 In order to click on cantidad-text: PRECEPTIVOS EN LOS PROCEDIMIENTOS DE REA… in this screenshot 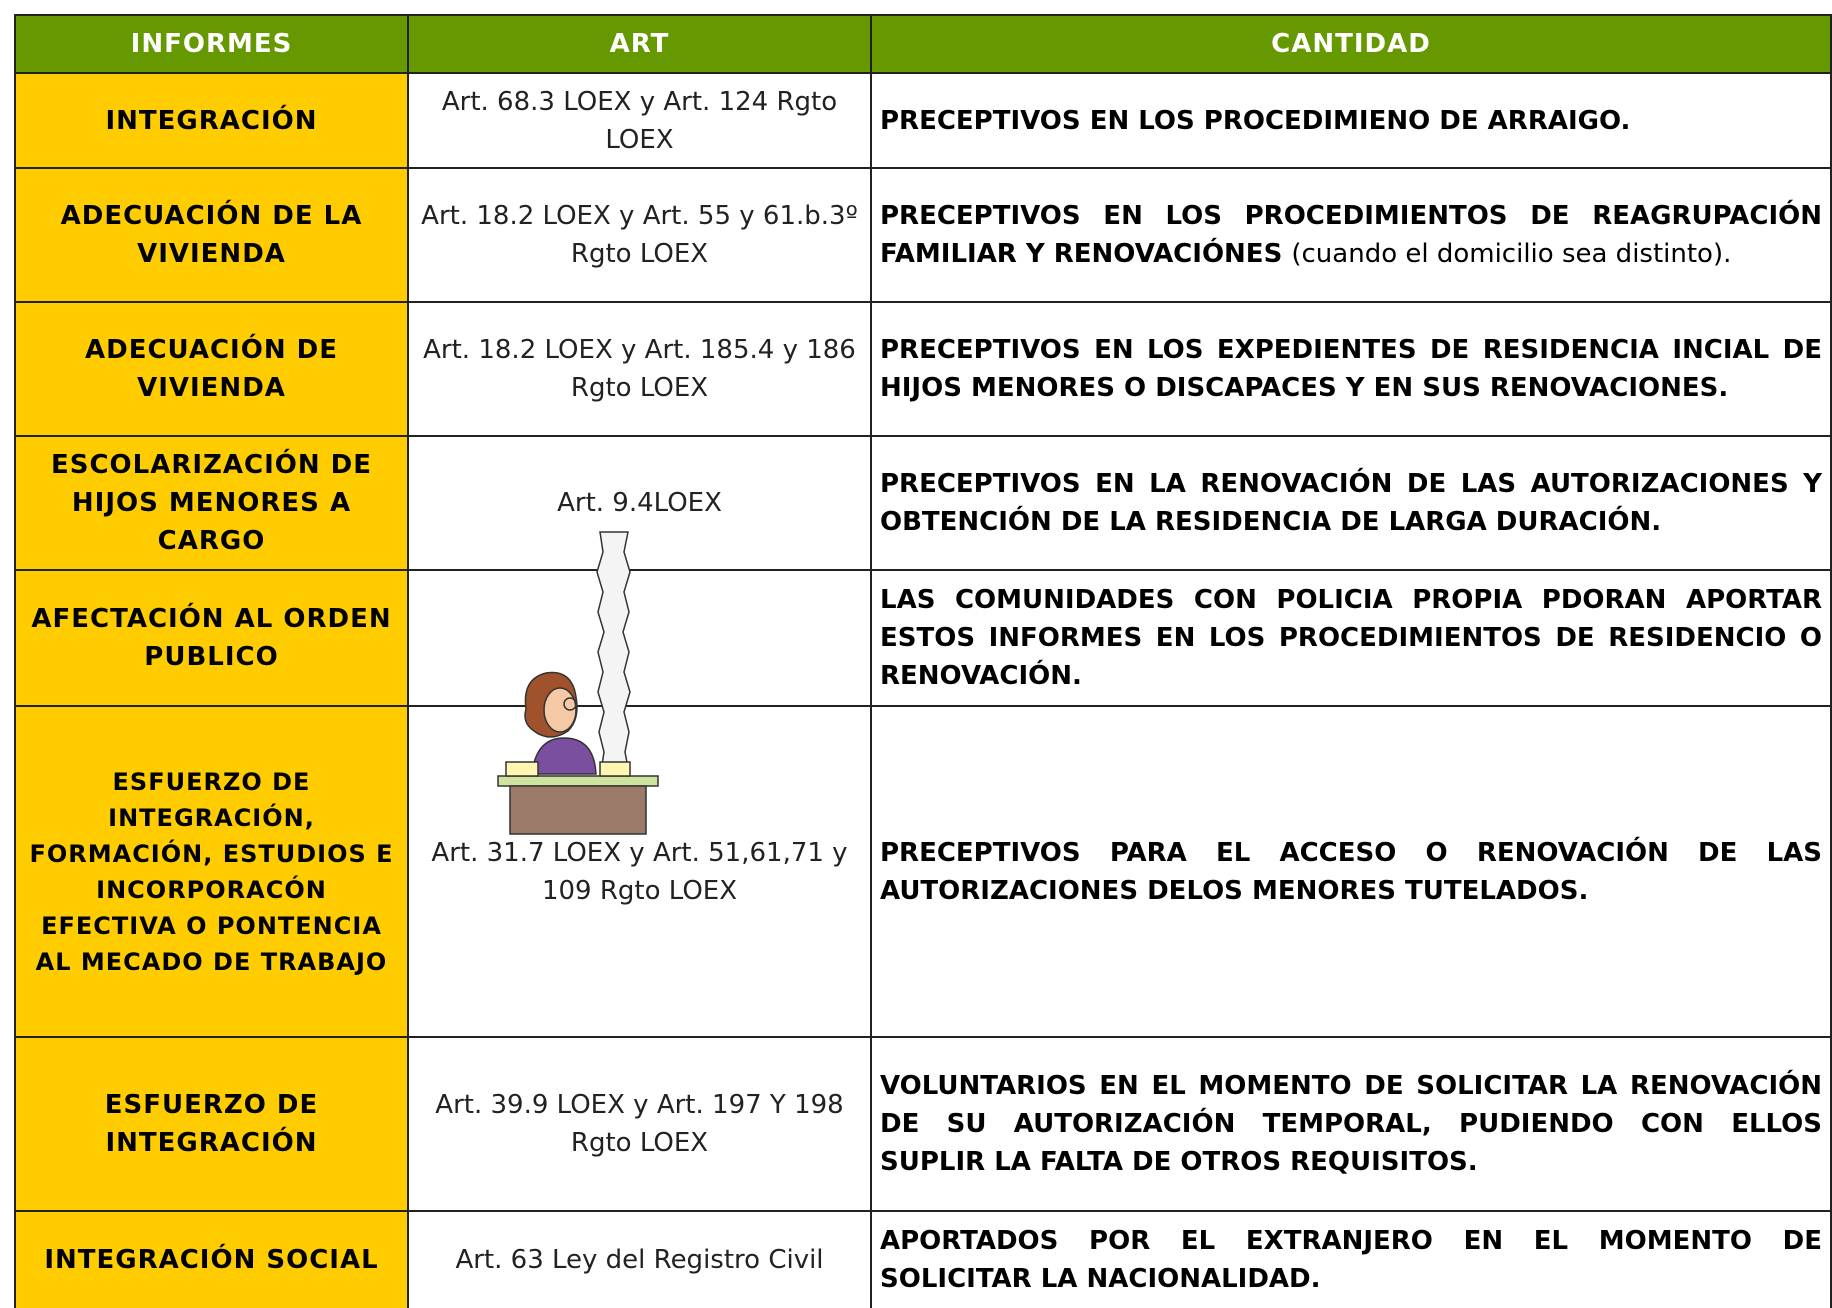, I will do `click(1351, 235)`.